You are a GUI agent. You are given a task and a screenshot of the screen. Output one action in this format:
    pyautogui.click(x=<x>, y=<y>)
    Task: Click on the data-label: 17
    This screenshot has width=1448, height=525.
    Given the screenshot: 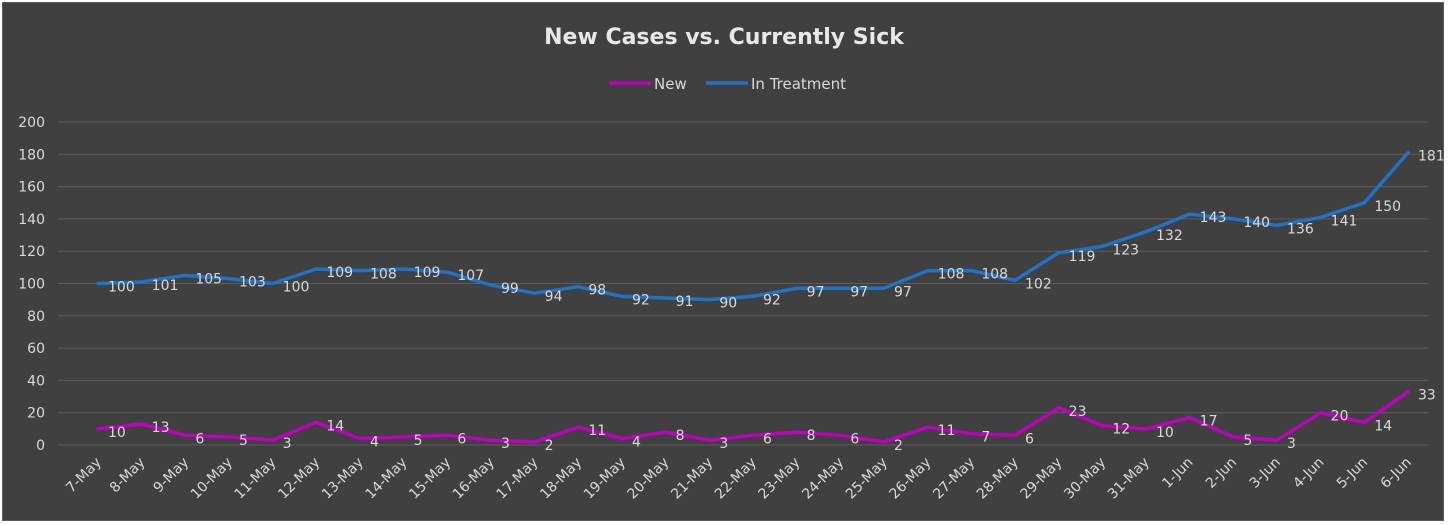 What is the action you would take?
    pyautogui.click(x=1209, y=422)
    